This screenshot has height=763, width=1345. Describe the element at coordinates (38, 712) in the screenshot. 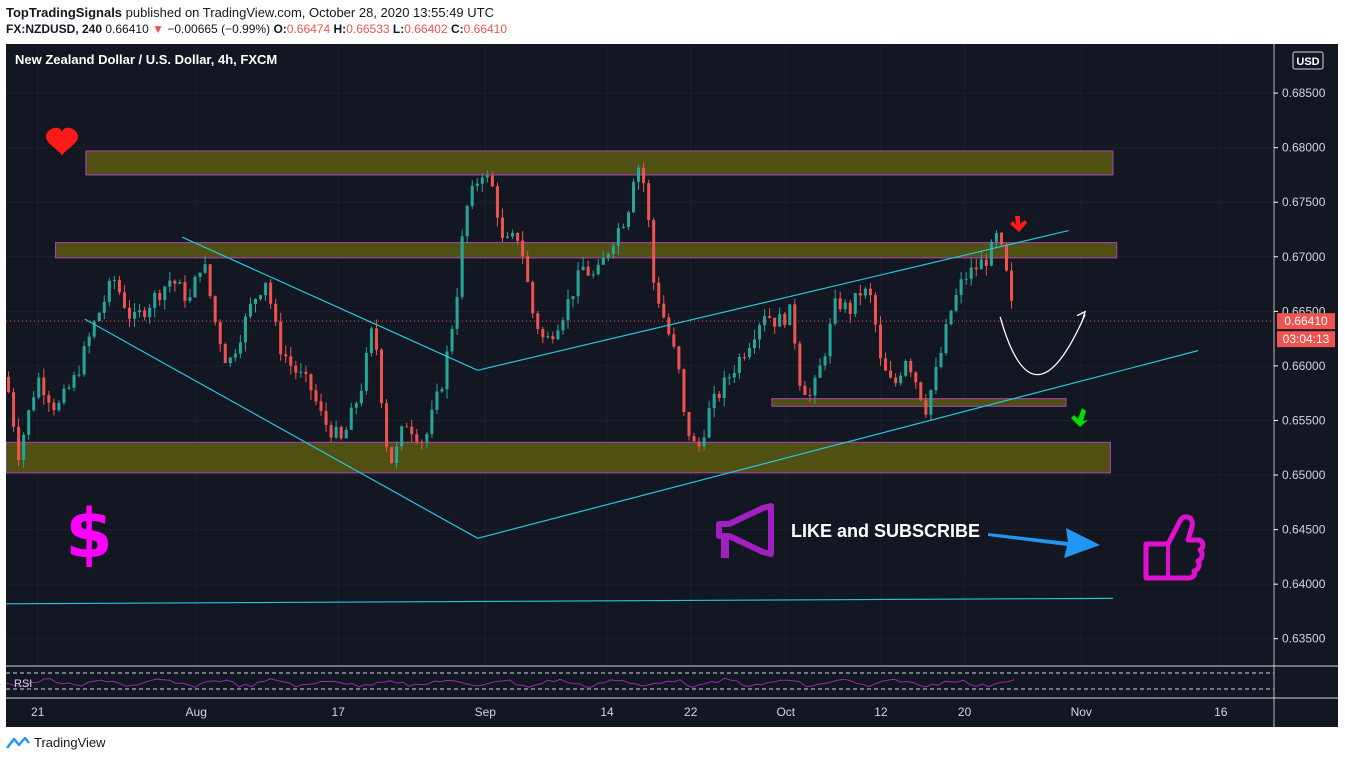

I see `x-tick-label: 21` at that location.